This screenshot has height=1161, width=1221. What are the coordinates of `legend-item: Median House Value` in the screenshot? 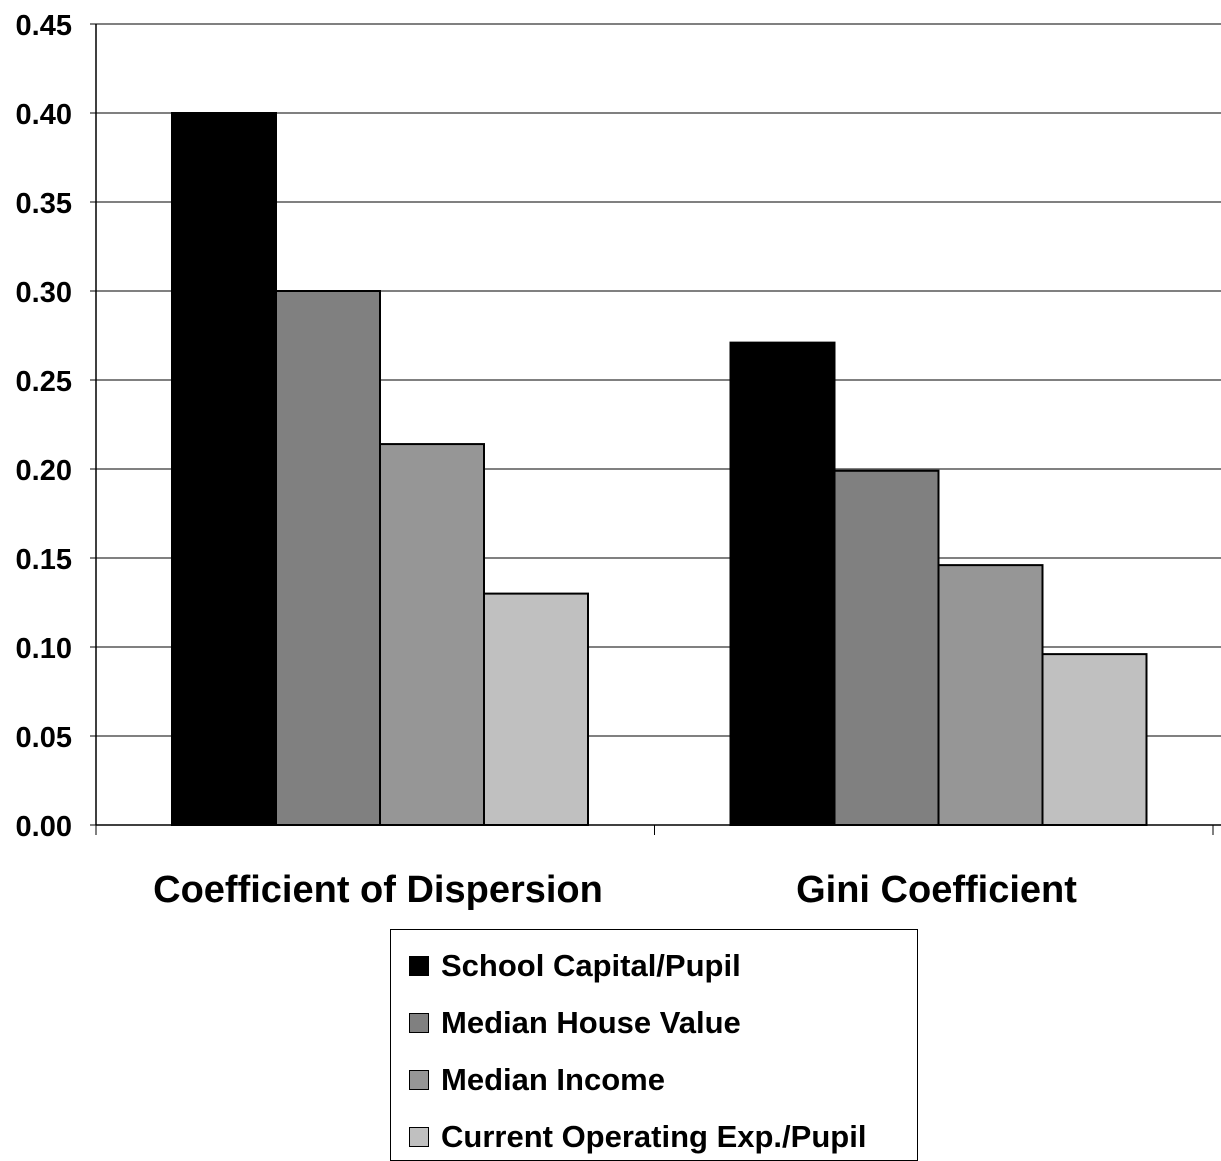 It's located at (575, 1023).